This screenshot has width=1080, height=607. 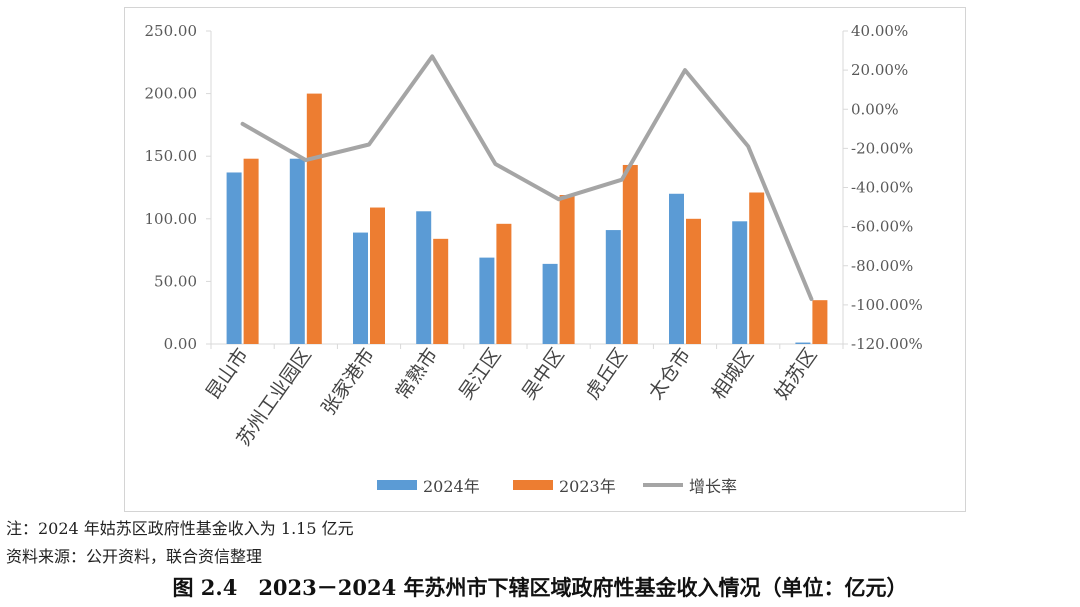 I want to click on x-category-label: 吴中区, so click(x=543, y=373).